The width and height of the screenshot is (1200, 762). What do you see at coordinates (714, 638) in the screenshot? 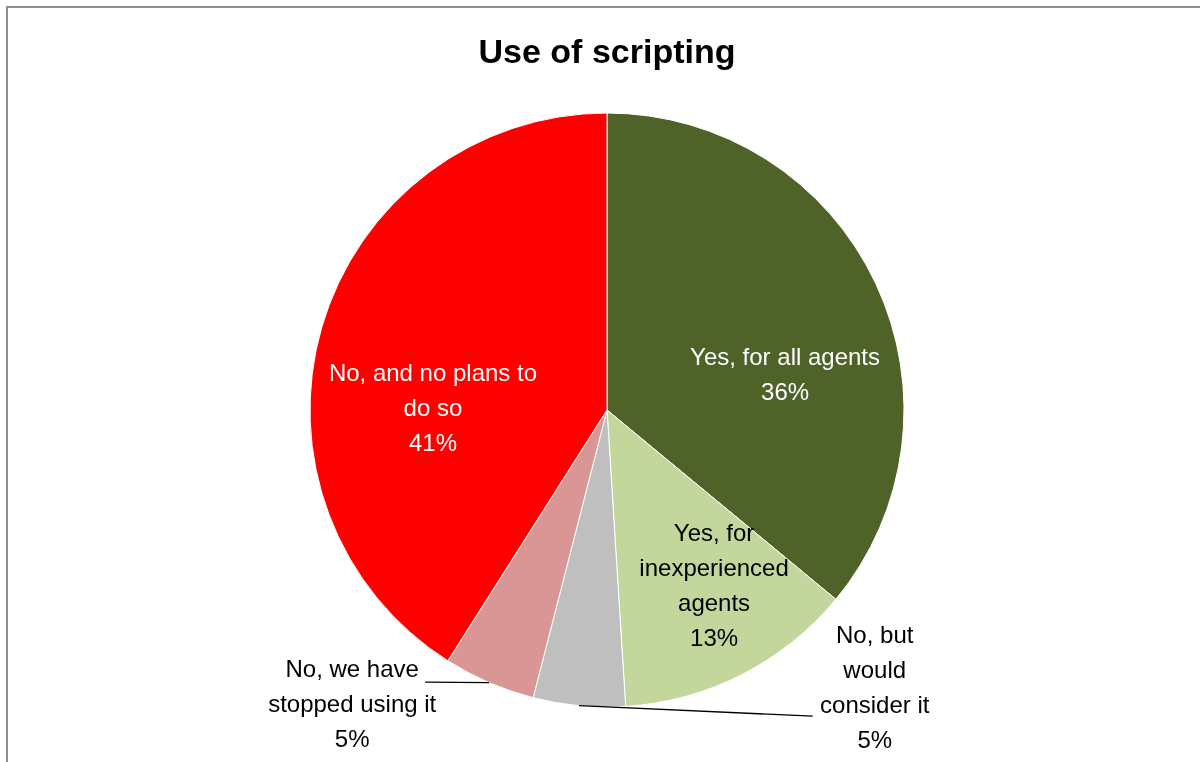
I see `data-label: 13%` at bounding box center [714, 638].